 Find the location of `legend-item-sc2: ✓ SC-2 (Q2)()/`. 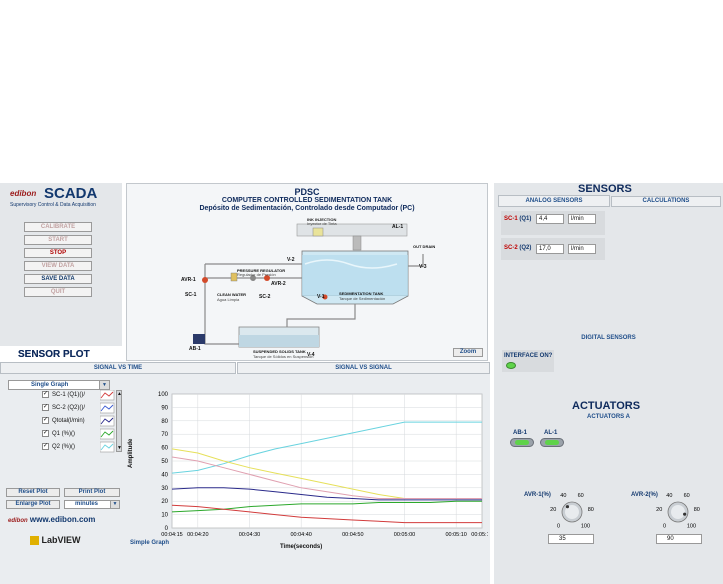

legend-item-sc2: ✓ SC-2 (Q2)()/ is located at coordinates (63, 408).